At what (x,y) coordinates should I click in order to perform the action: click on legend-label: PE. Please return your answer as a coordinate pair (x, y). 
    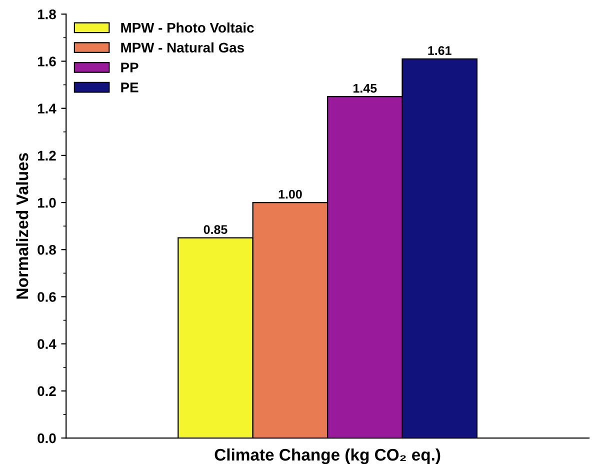
    Looking at the image, I should click on (129, 87).